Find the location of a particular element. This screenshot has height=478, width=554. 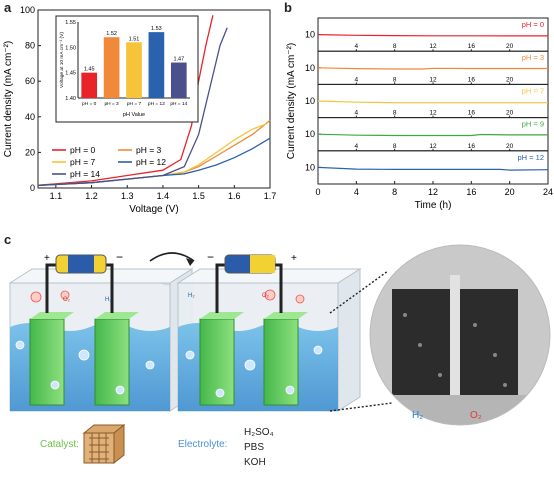

inset-value-label: 1.51 is located at coordinates (134, 39).